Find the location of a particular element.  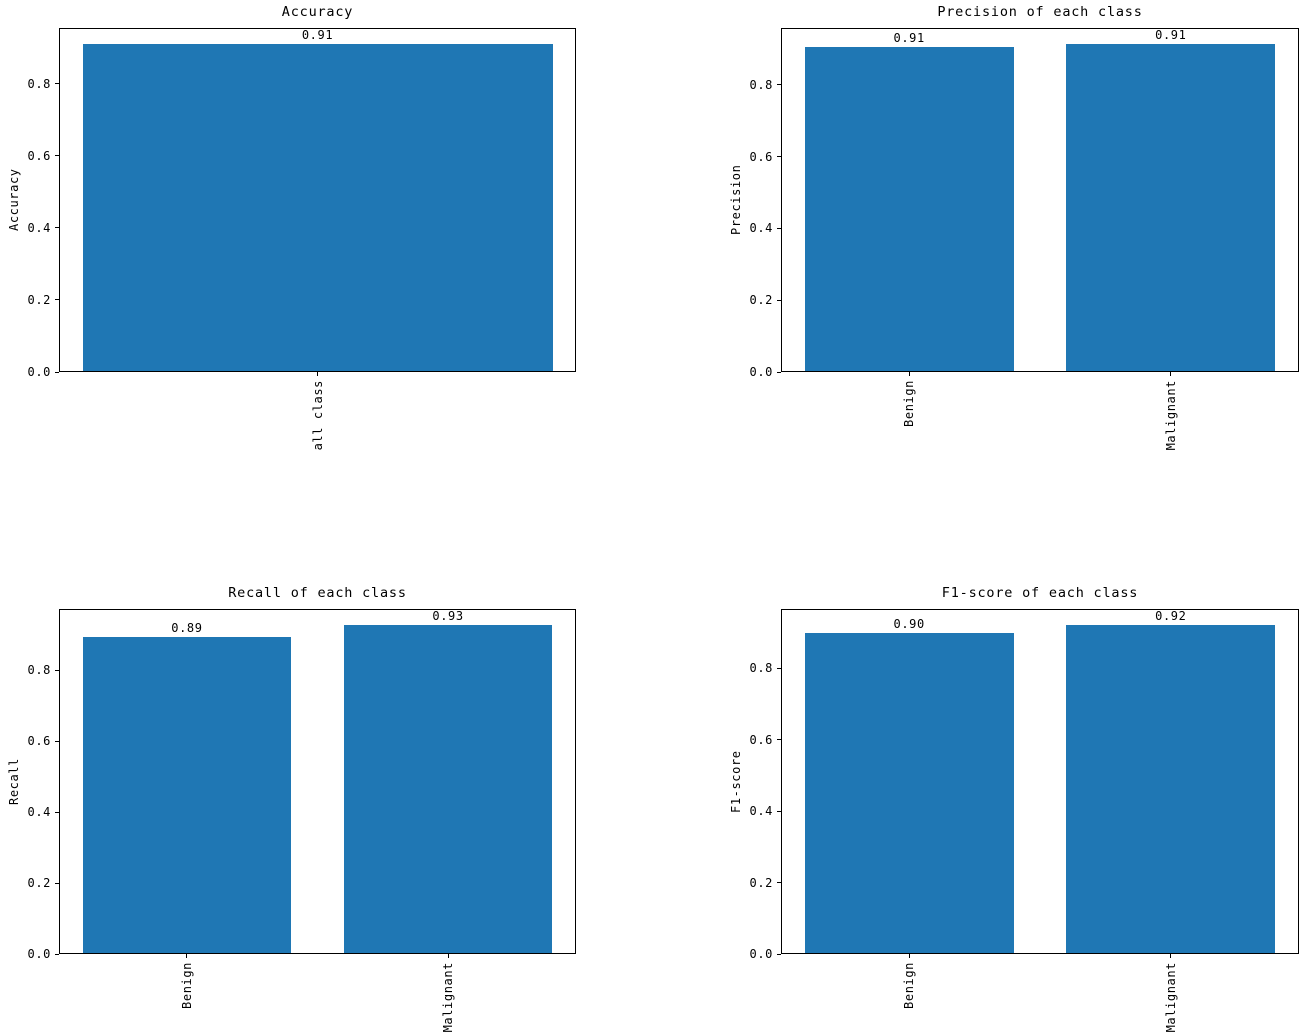

bar-value-label: 0.89 is located at coordinates (187, 628).